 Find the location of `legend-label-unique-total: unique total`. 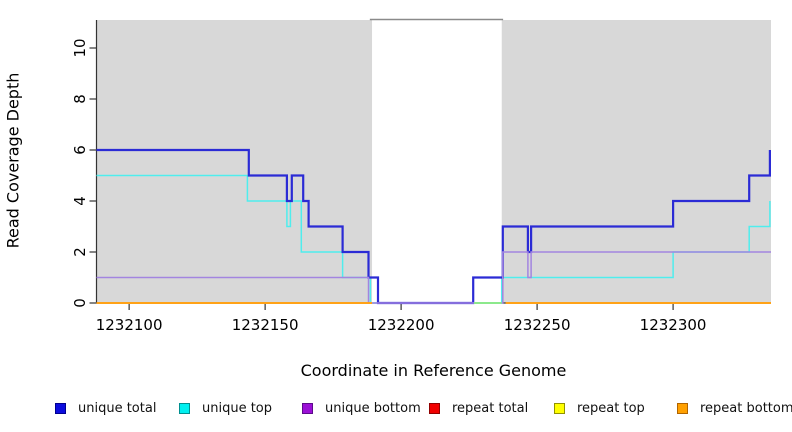

legend-label-unique-total: unique total is located at coordinates (117, 408).